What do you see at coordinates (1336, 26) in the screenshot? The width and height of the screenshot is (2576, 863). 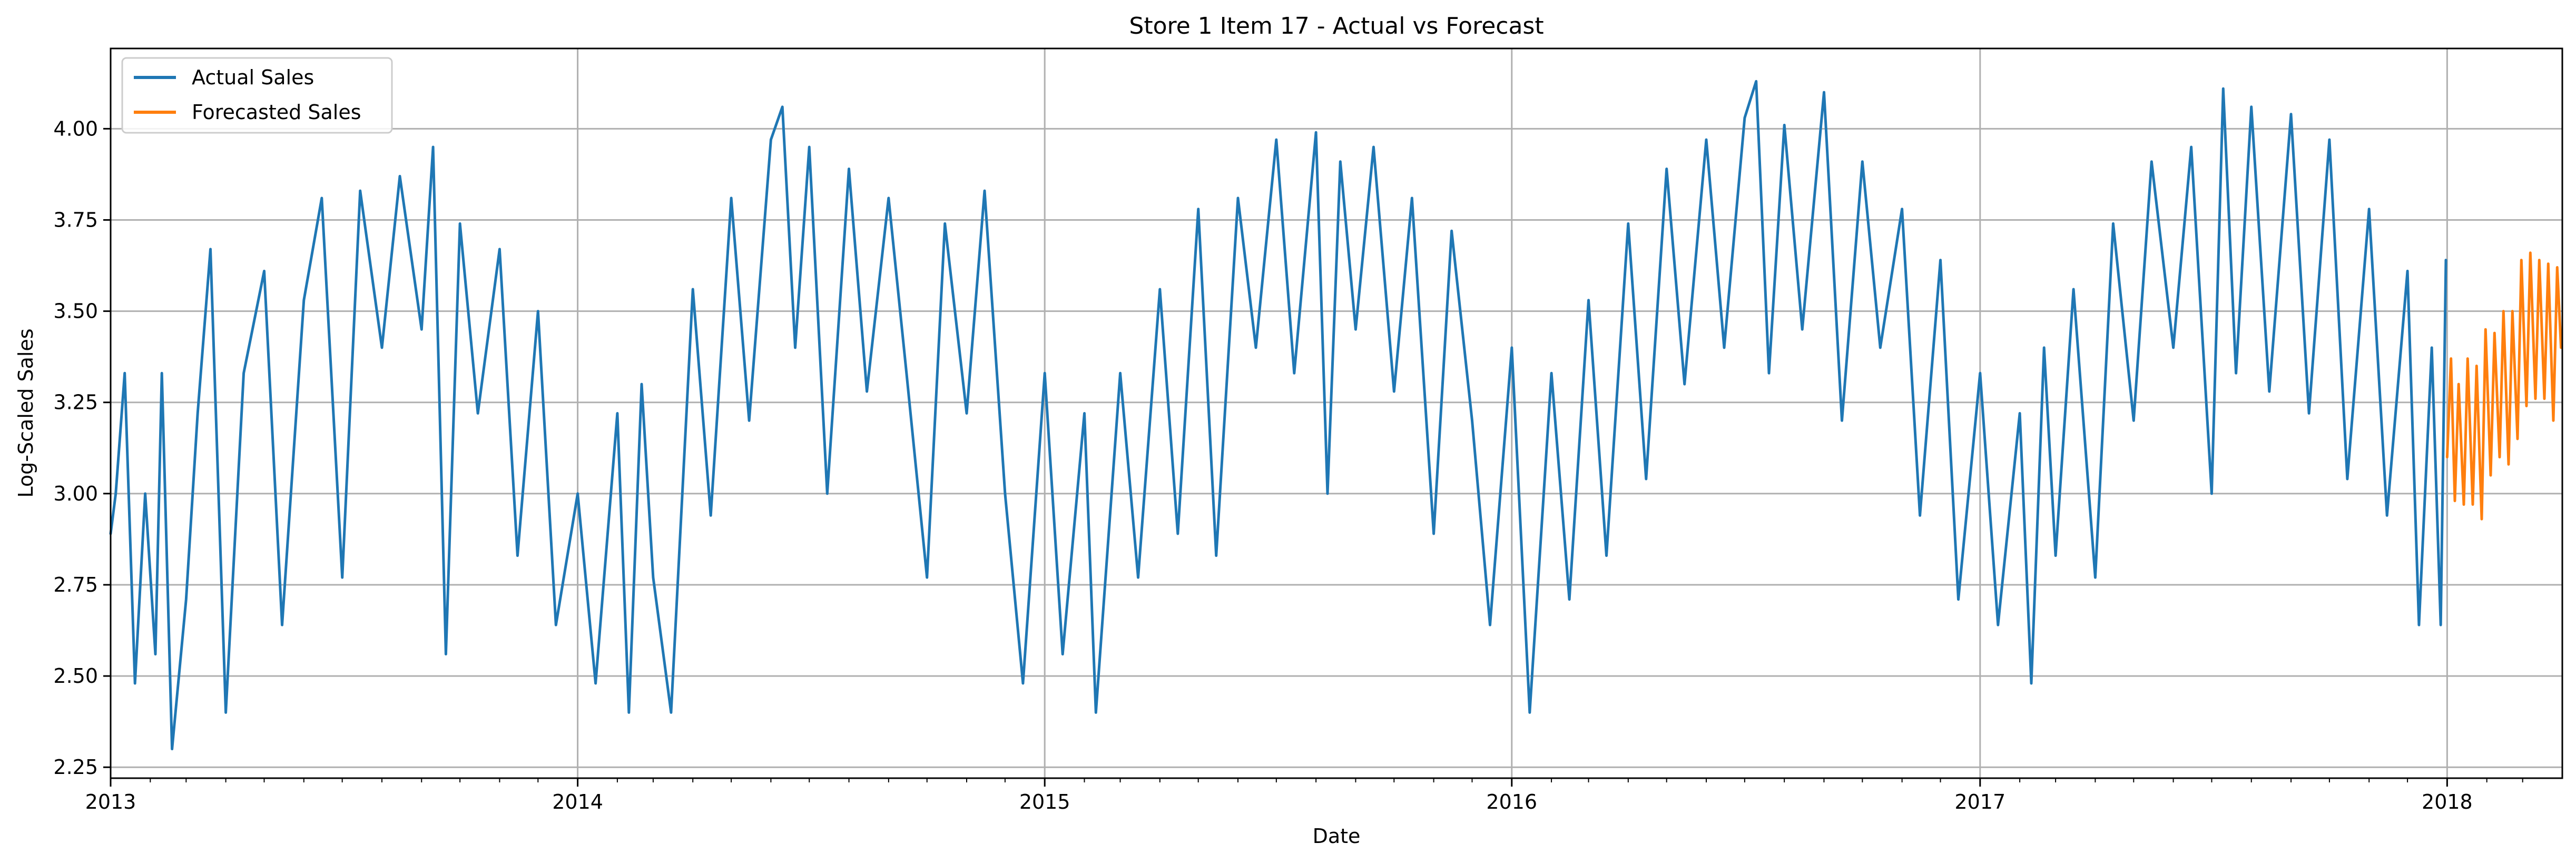 I see `chart-title: Store 1 Item 17 - Actual vs Forecast` at bounding box center [1336, 26].